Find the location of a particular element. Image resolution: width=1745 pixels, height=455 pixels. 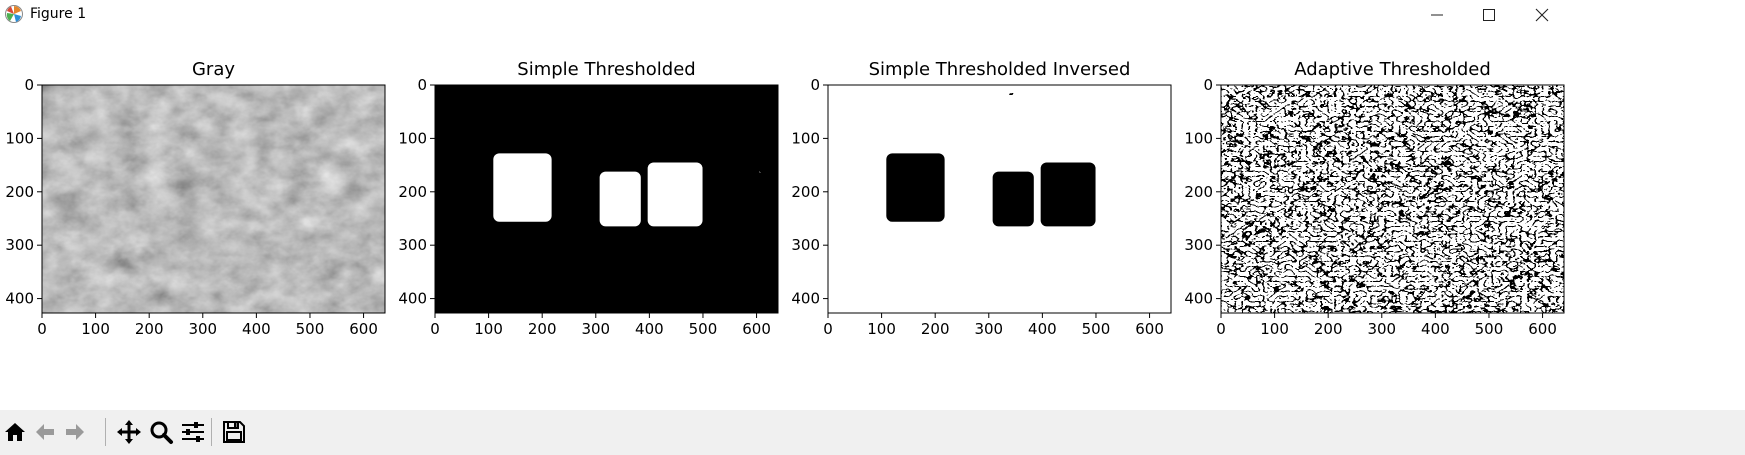

move-icon is located at coordinates (129, 432).